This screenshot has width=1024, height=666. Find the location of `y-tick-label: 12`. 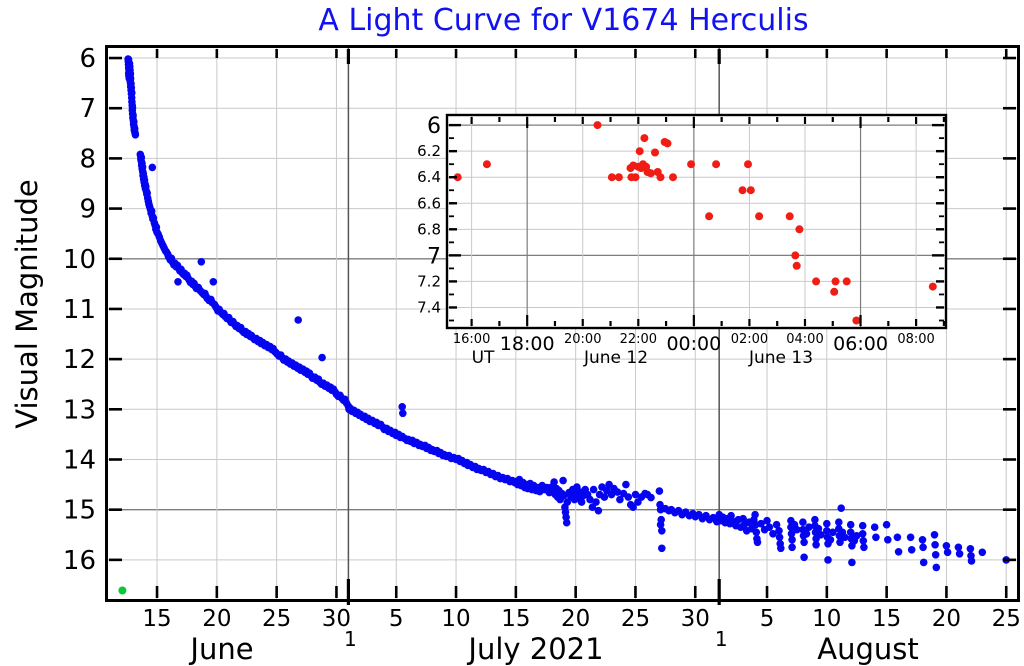

y-tick-label: 12 is located at coordinates (79, 360).